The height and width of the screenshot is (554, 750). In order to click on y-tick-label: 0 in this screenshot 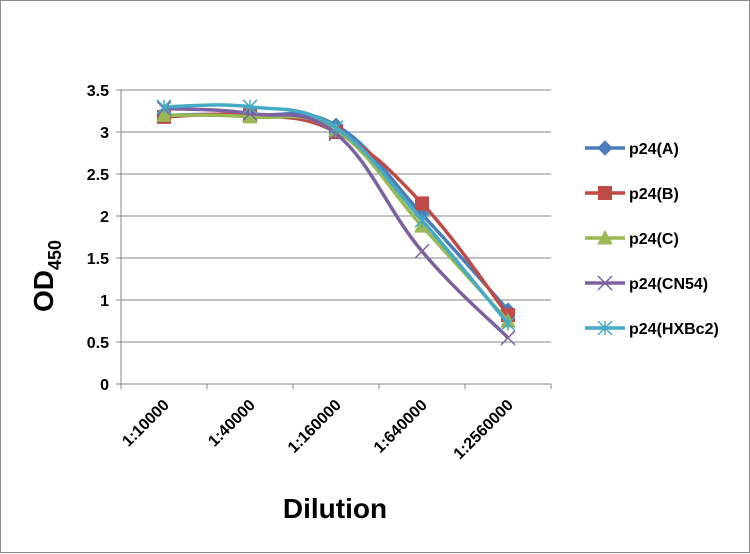, I will do `click(104, 385)`.